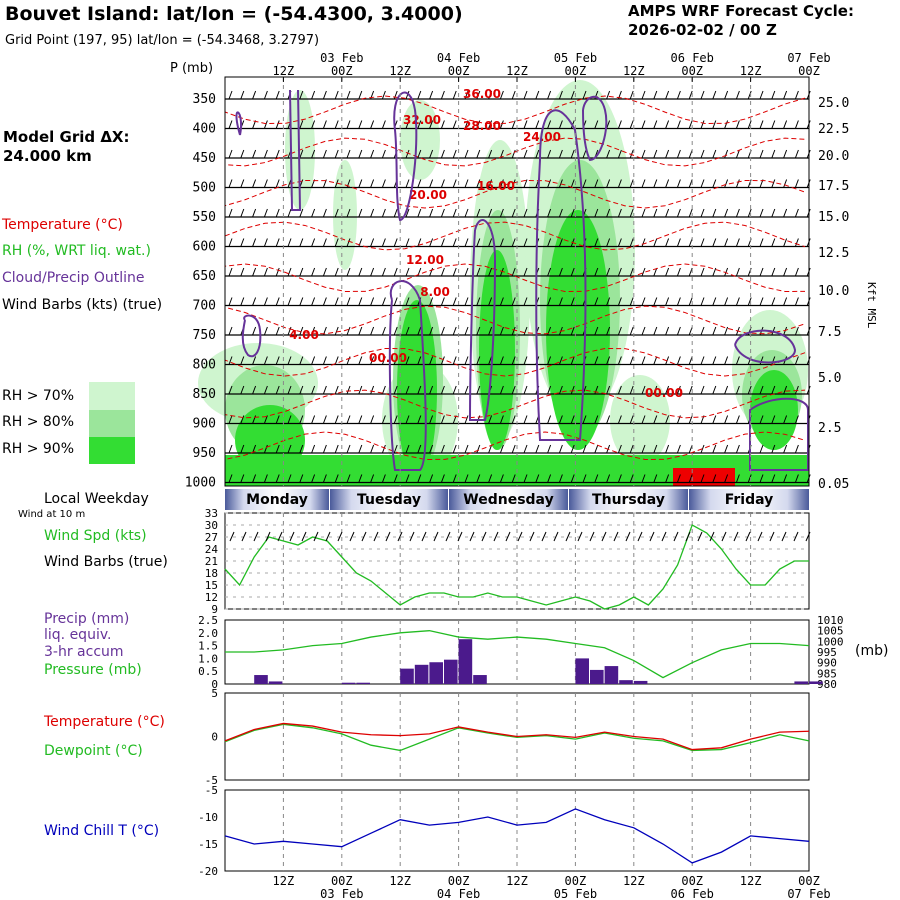  Describe the element at coordinates (458, 893) in the screenshot. I see `bottom-date-label-1: 04 Feb` at that location.